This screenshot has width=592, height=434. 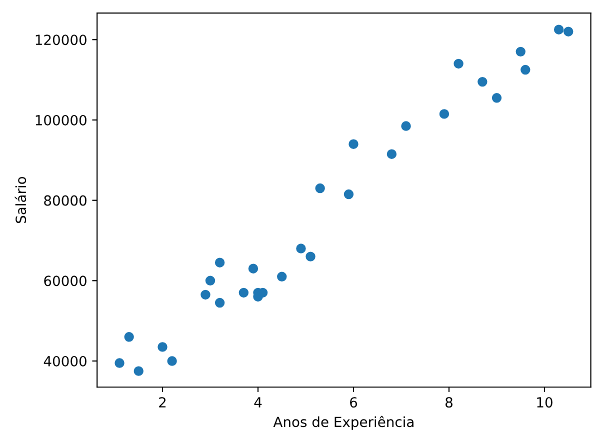 What do you see at coordinates (544, 402) in the screenshot?
I see `x-tick-label: 10` at bounding box center [544, 402].